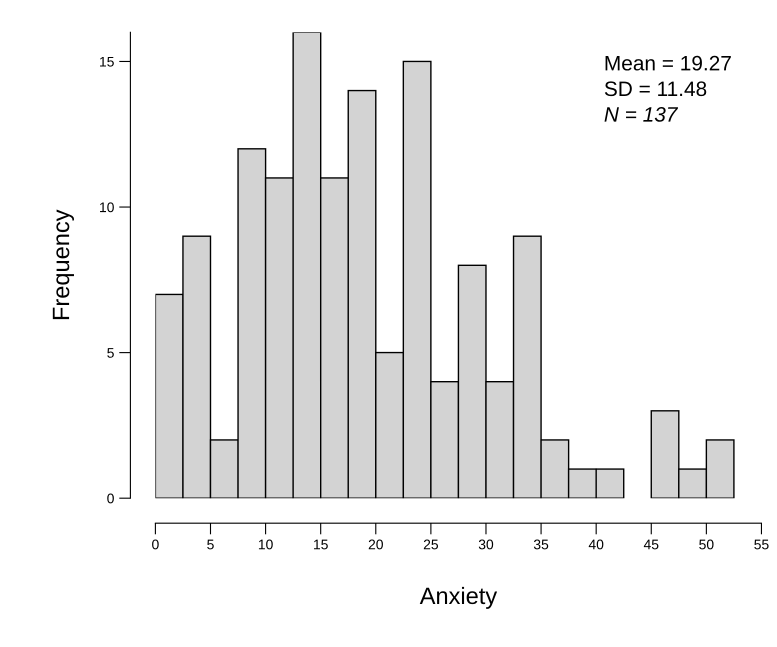  I want to click on y-tick-label: 5, so click(110, 353).